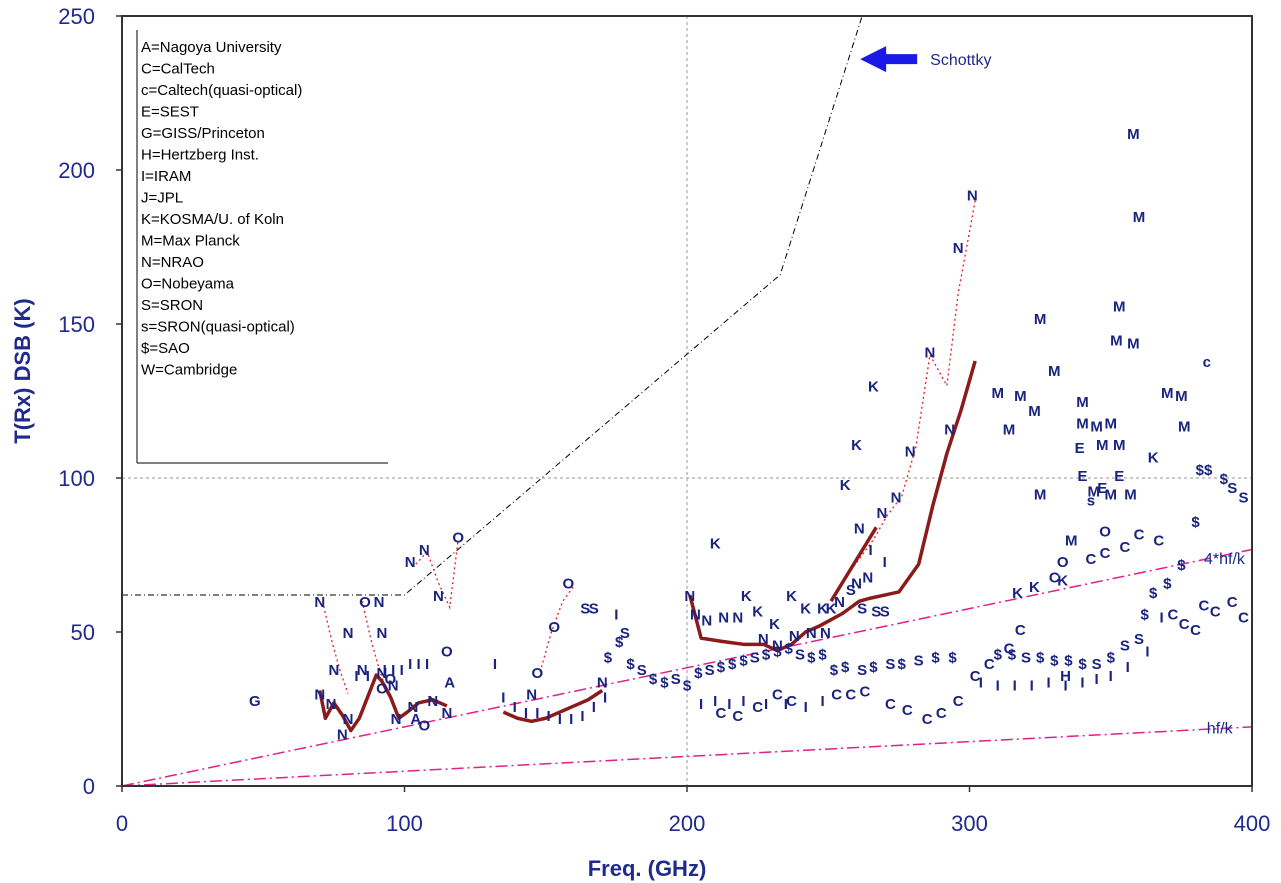  I want to click on data-point-15: N, so click(381, 673).